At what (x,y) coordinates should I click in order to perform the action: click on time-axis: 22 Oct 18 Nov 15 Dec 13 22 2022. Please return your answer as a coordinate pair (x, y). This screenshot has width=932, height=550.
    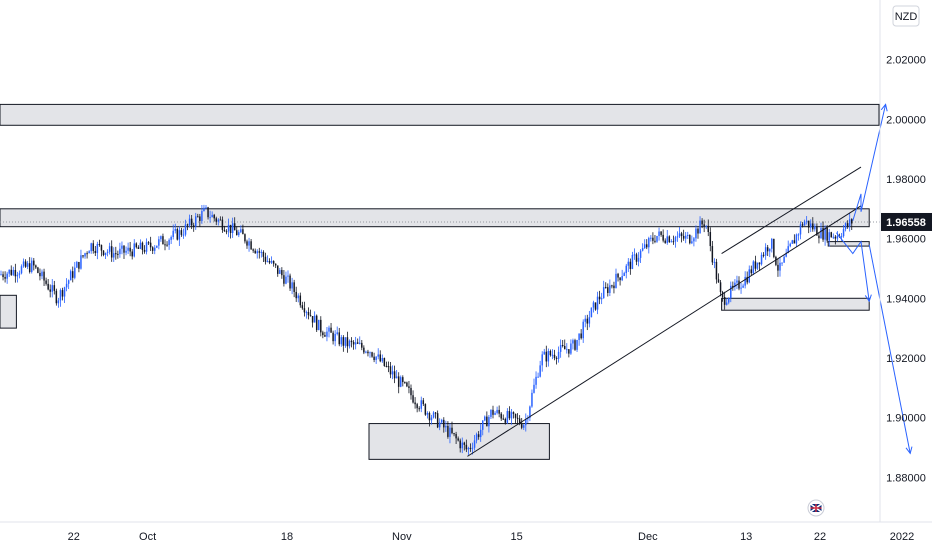
    Looking at the image, I should click on (491, 537).